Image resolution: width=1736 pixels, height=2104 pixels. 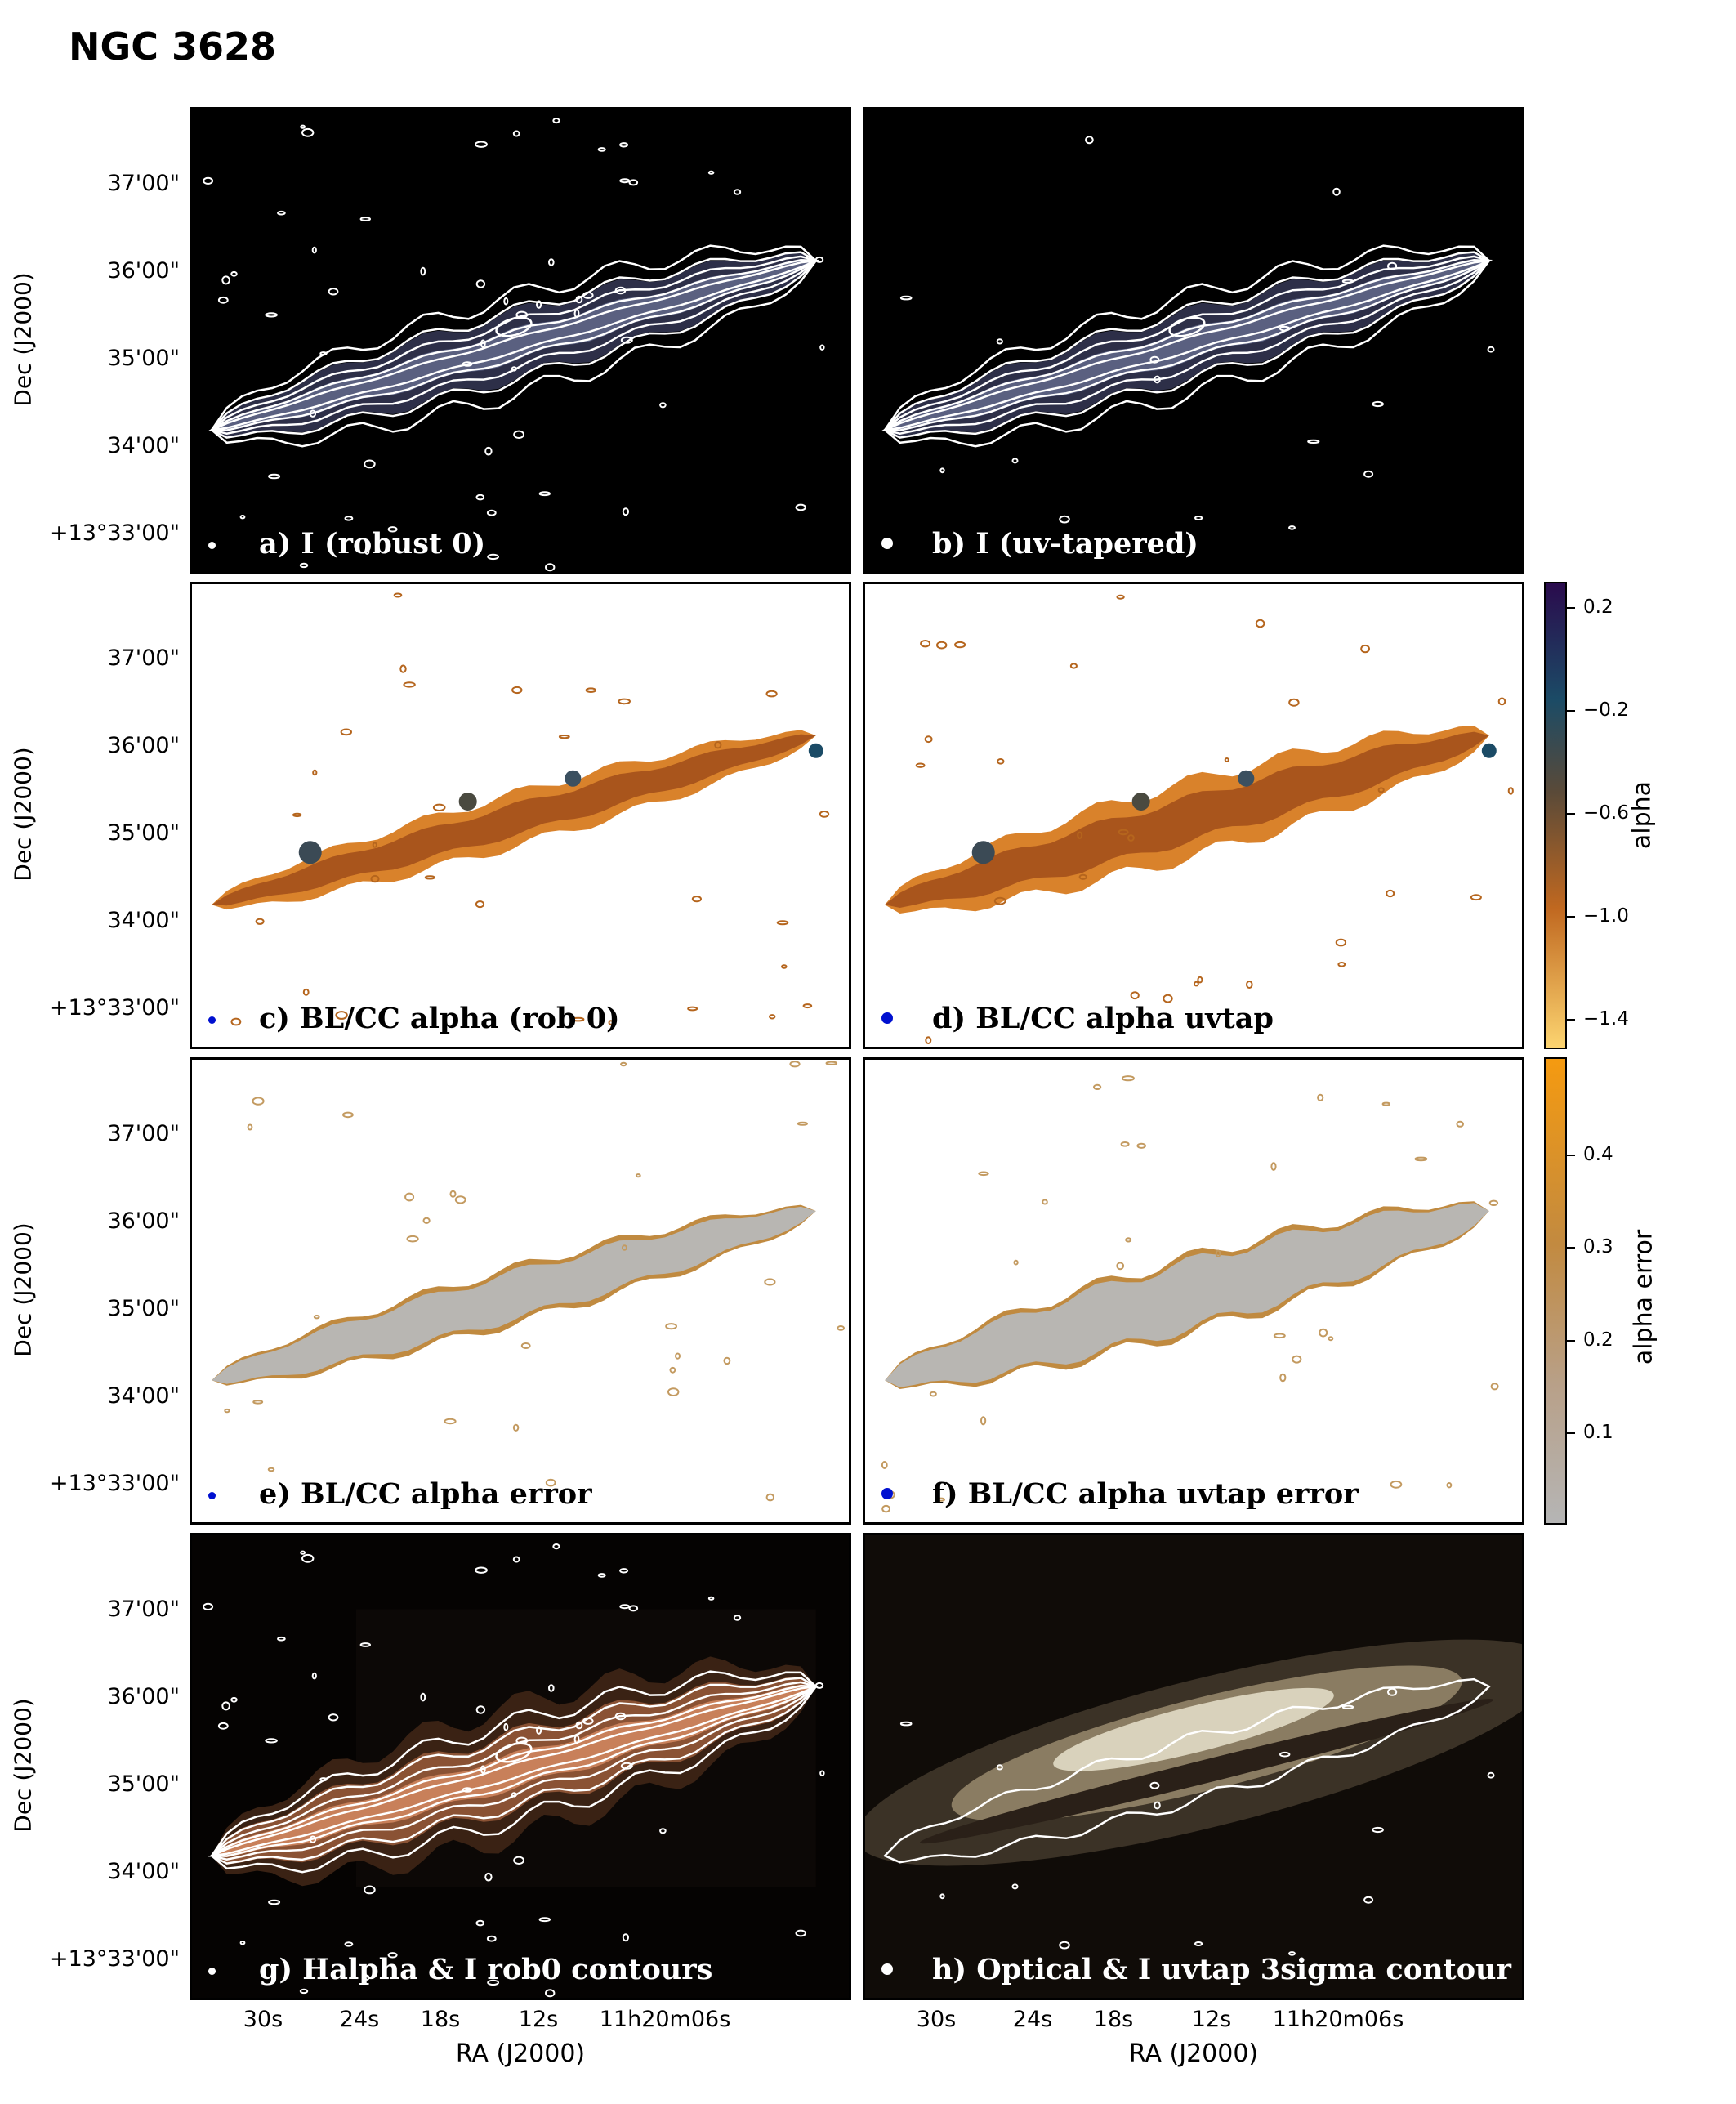 What do you see at coordinates (1590, 1340) in the screenshot?
I see `alpha-error-colorbar-tick: 0.2` at bounding box center [1590, 1340].